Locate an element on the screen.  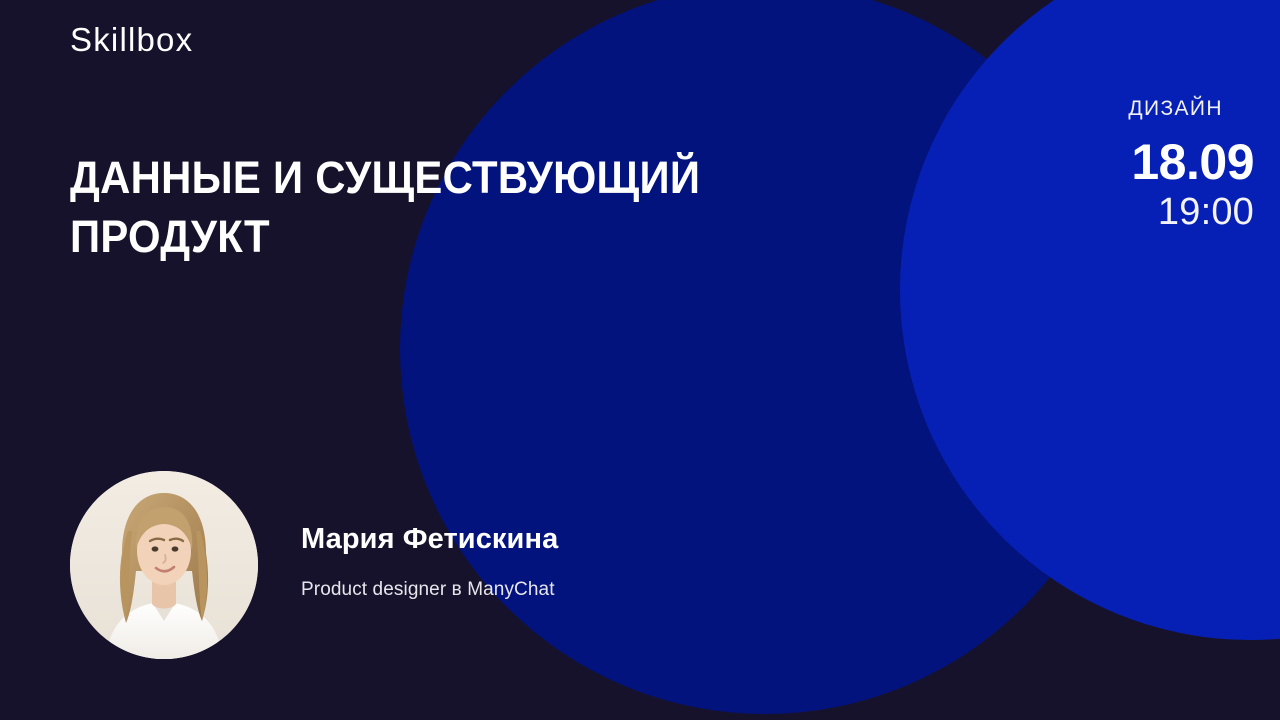
event-date: 18.09 is located at coordinates (1192, 162).